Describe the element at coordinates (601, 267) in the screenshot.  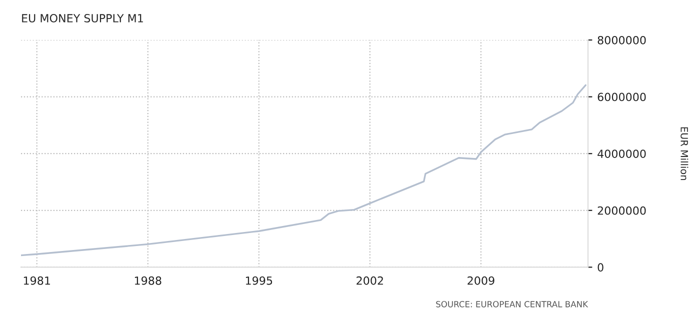
I see `y-tick-label: 0` at that location.